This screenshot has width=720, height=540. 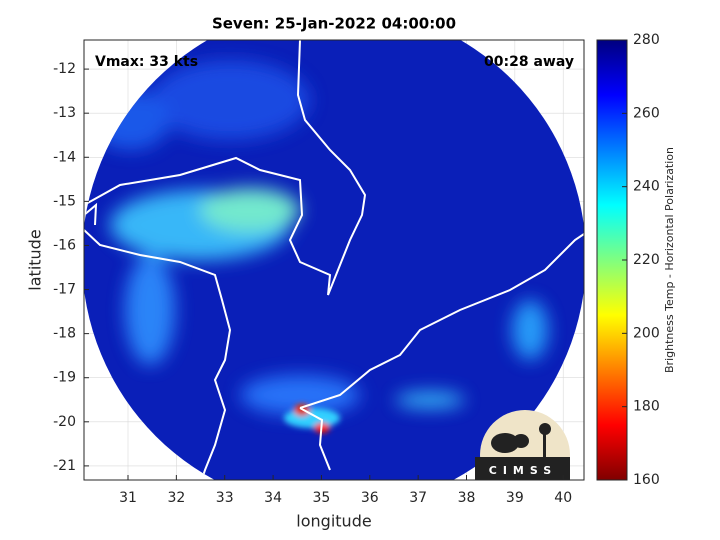 I want to click on colorbar-tick-label: 200, so click(x=646, y=333).